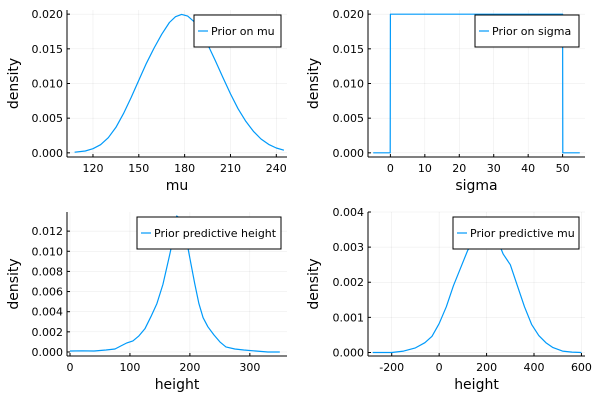  What do you see at coordinates (249, 367) in the screenshot?
I see `x-tick-label: 300` at bounding box center [249, 367].